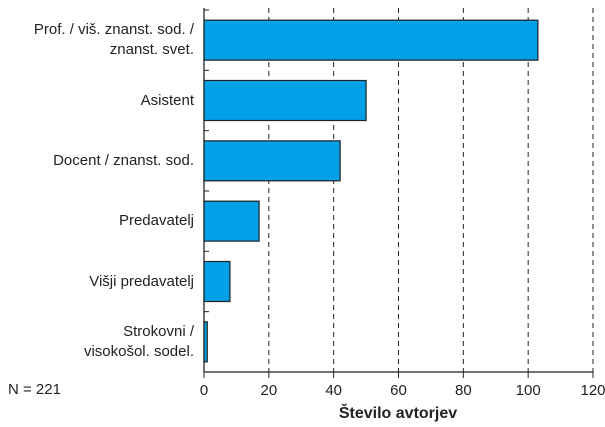  I want to click on x-axis-label: Število avtorjev, so click(398, 412).